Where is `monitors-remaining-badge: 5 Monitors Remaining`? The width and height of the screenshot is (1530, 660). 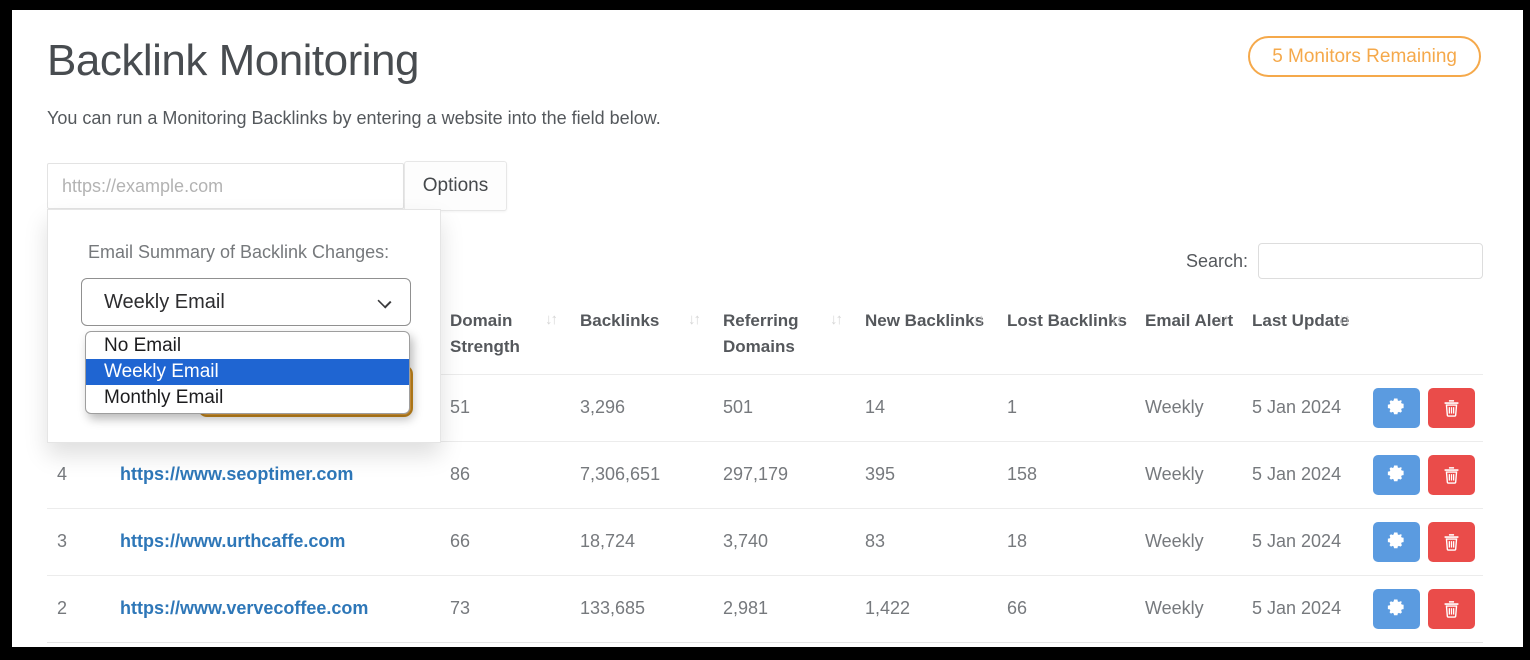 monitors-remaining-badge: 5 Monitors Remaining is located at coordinates (1364, 56).